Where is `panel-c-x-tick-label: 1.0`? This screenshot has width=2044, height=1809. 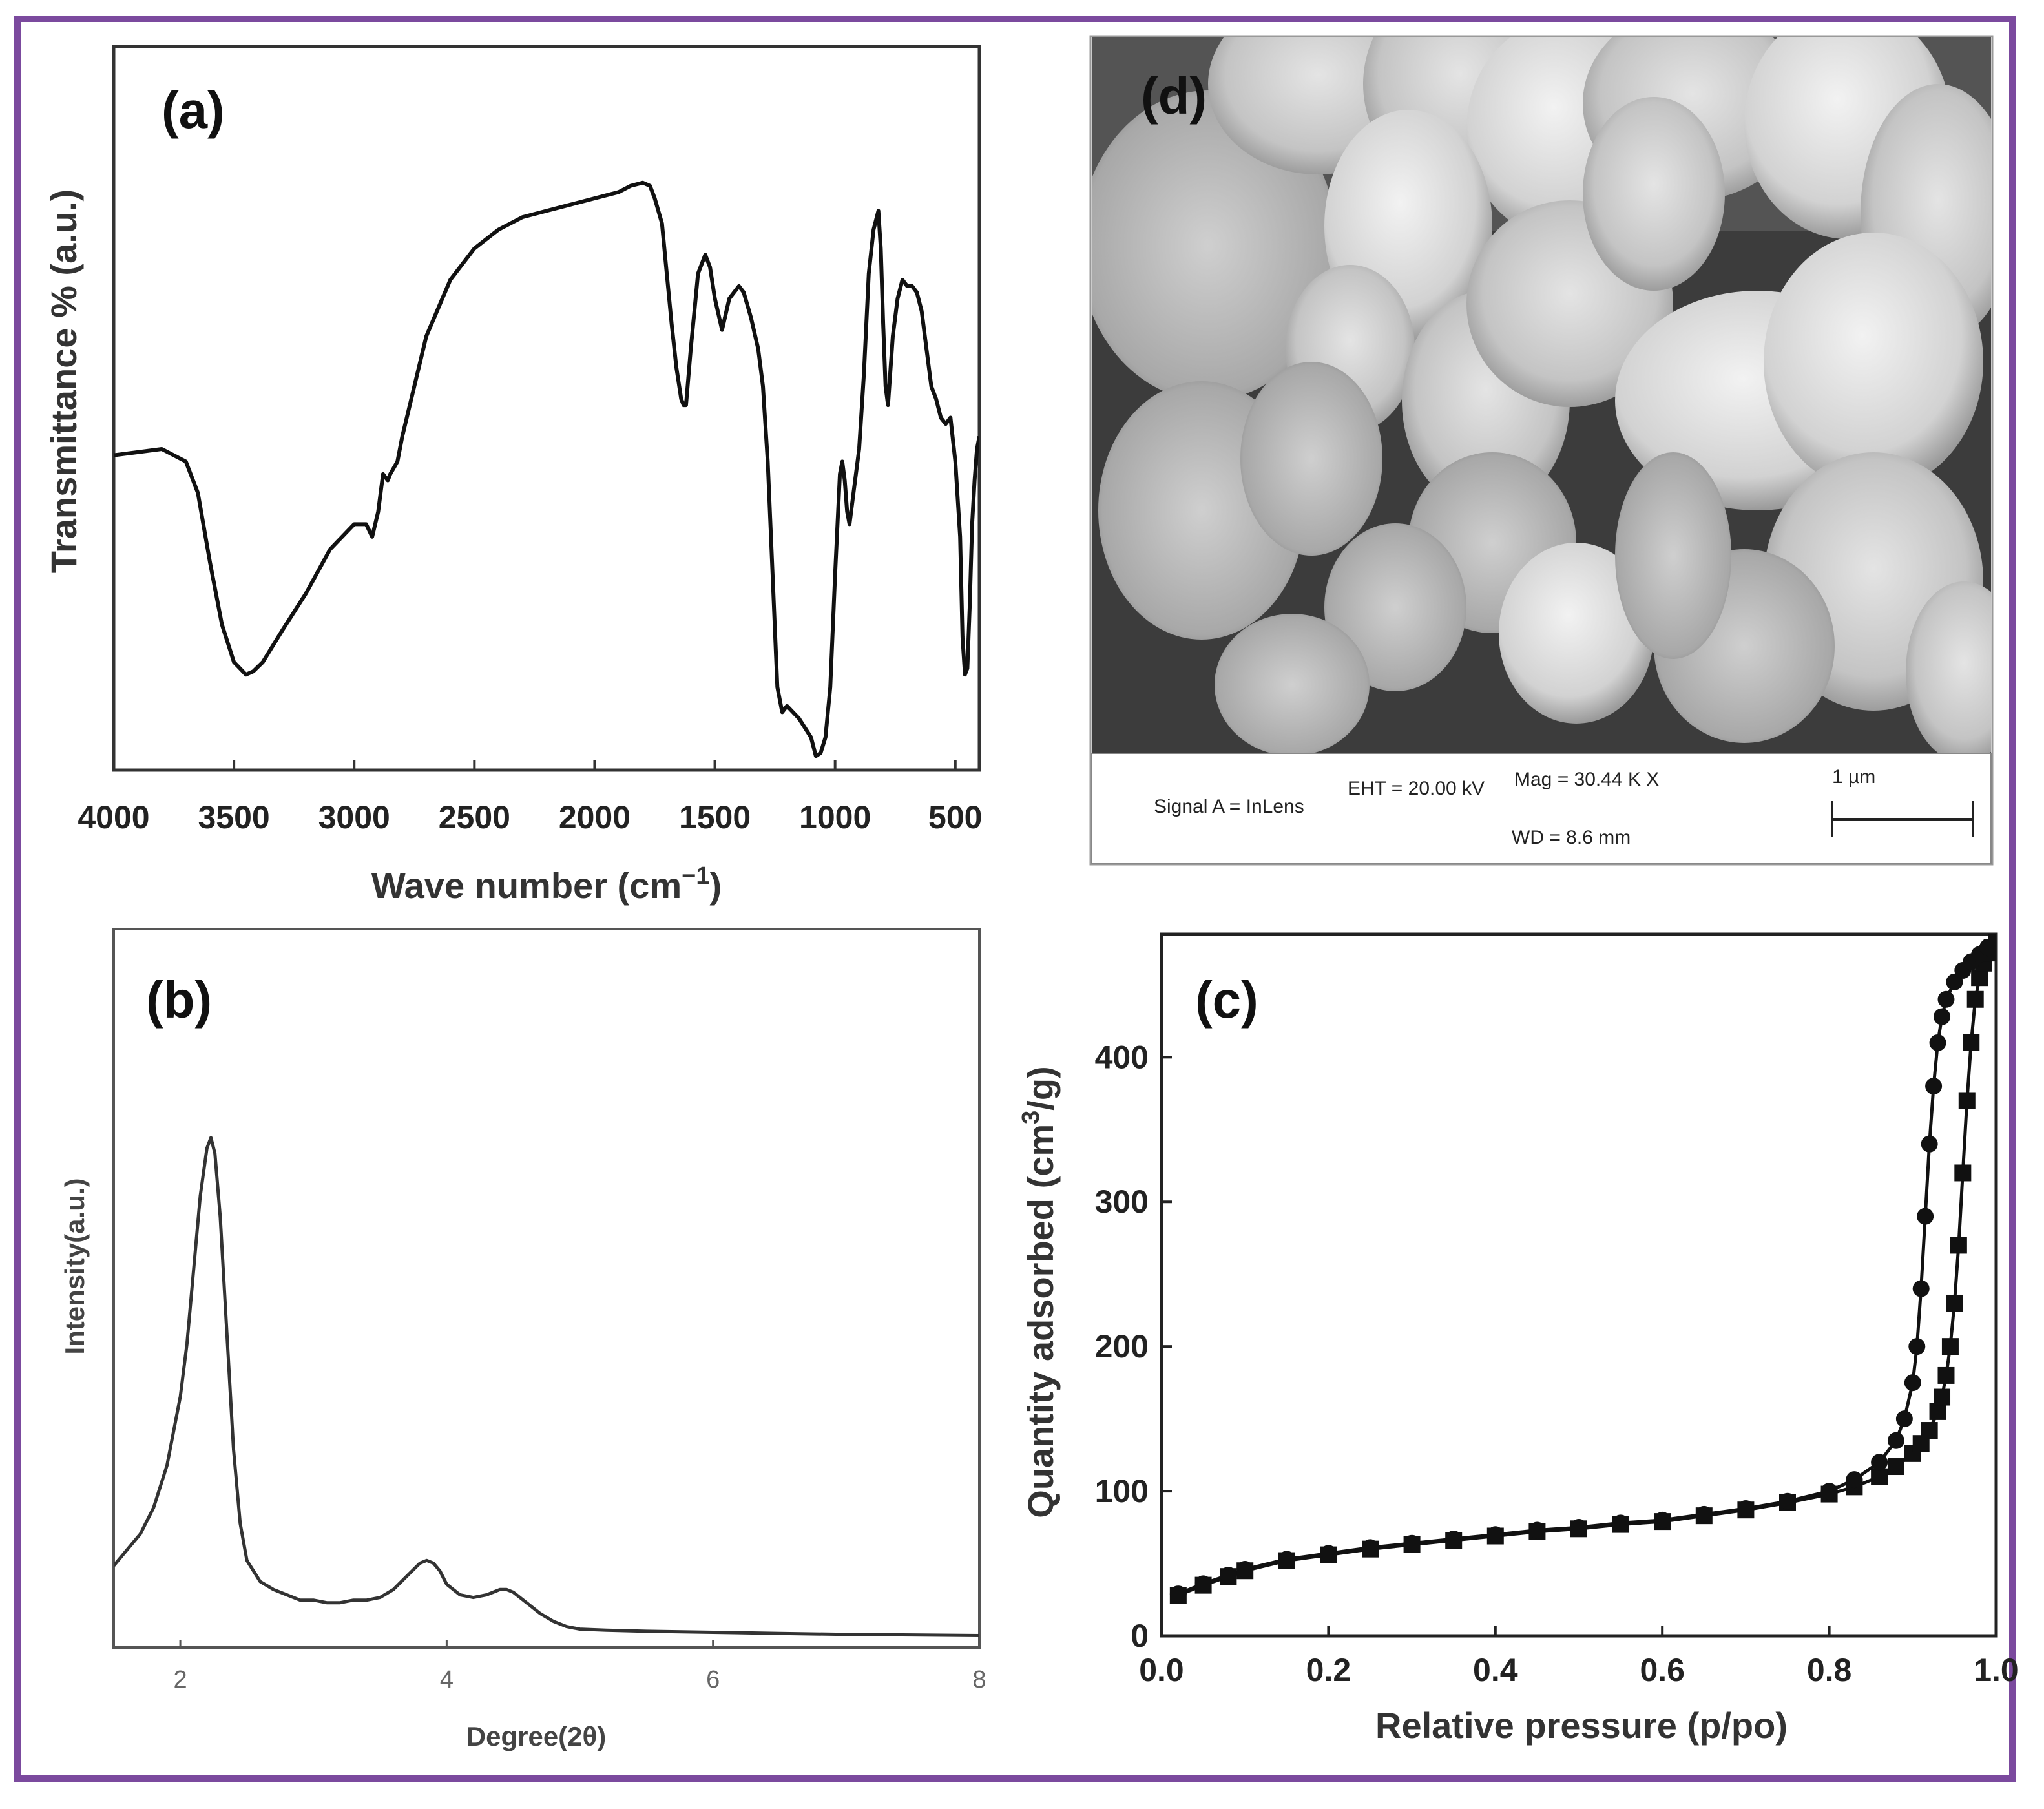
panel-c-x-tick-label: 1.0 is located at coordinates (1996, 1670).